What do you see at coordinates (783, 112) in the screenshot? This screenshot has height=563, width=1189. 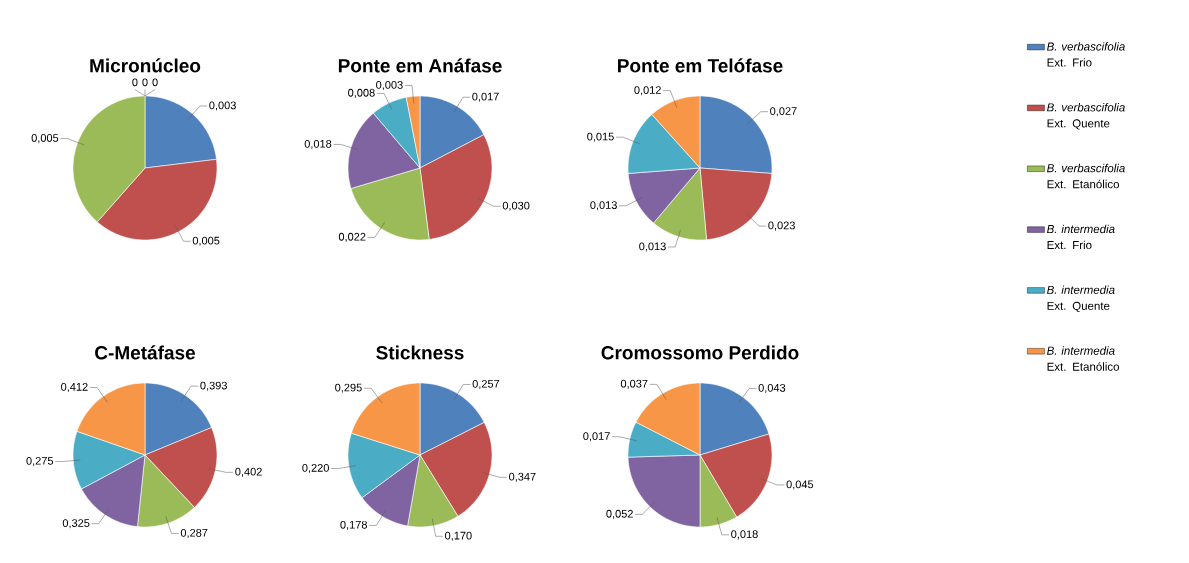 I see `data-label: 0,027` at bounding box center [783, 112].